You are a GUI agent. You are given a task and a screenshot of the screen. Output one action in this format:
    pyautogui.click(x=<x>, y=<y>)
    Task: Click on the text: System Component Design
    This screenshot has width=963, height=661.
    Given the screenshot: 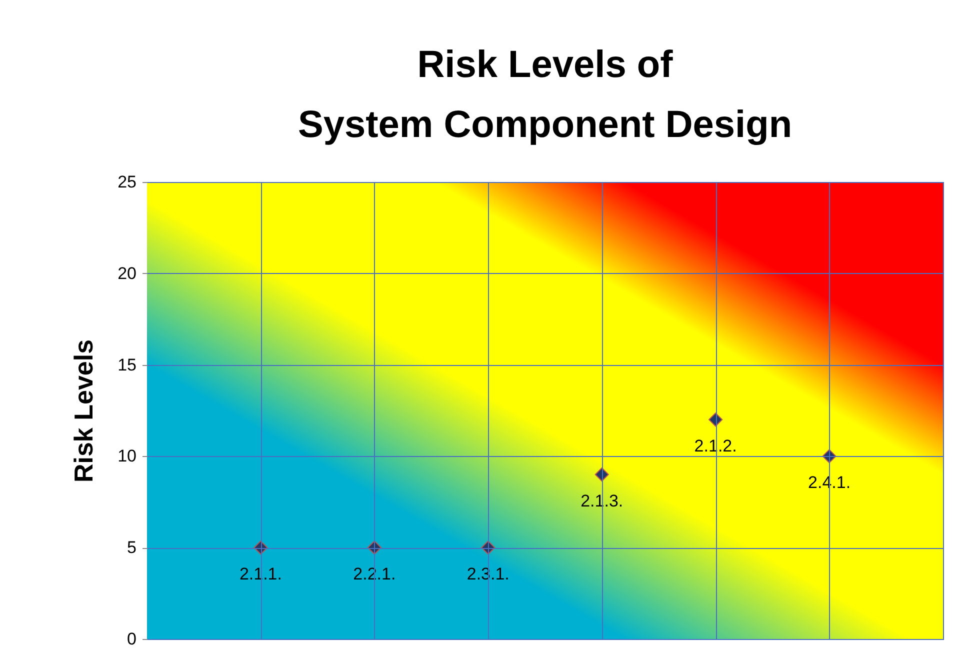 What is the action you would take?
    pyautogui.click(x=545, y=125)
    